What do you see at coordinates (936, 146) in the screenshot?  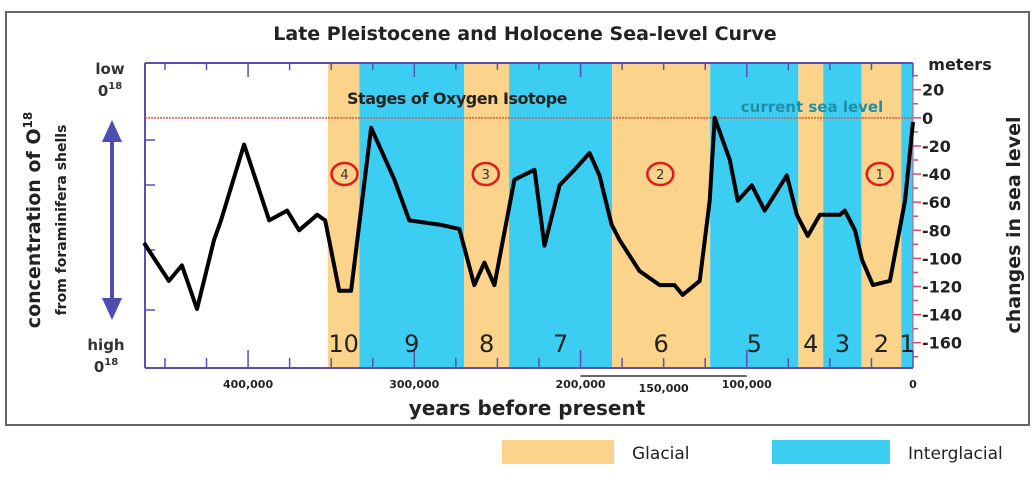 I see `y-tick-label: -20` at bounding box center [936, 146].